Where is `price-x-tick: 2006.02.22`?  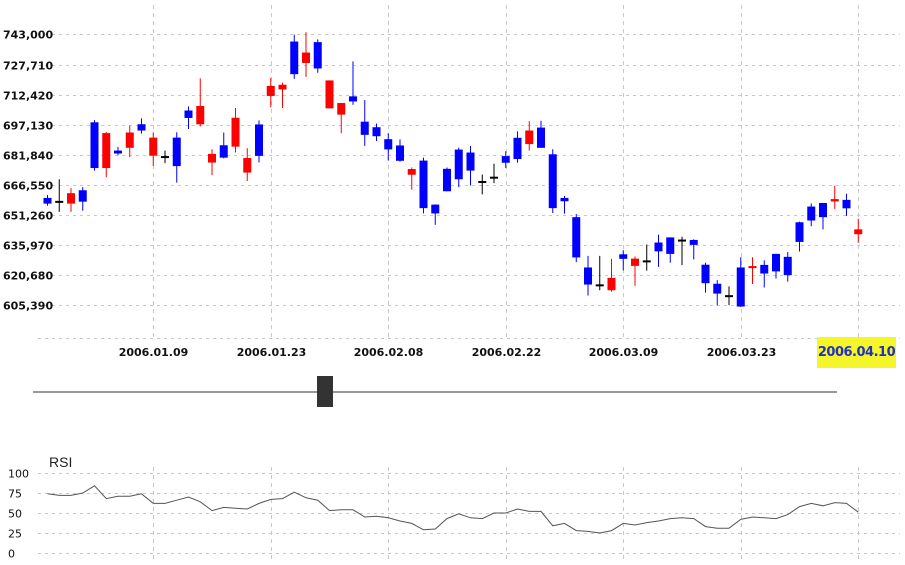 price-x-tick: 2006.02.22 is located at coordinates (507, 352).